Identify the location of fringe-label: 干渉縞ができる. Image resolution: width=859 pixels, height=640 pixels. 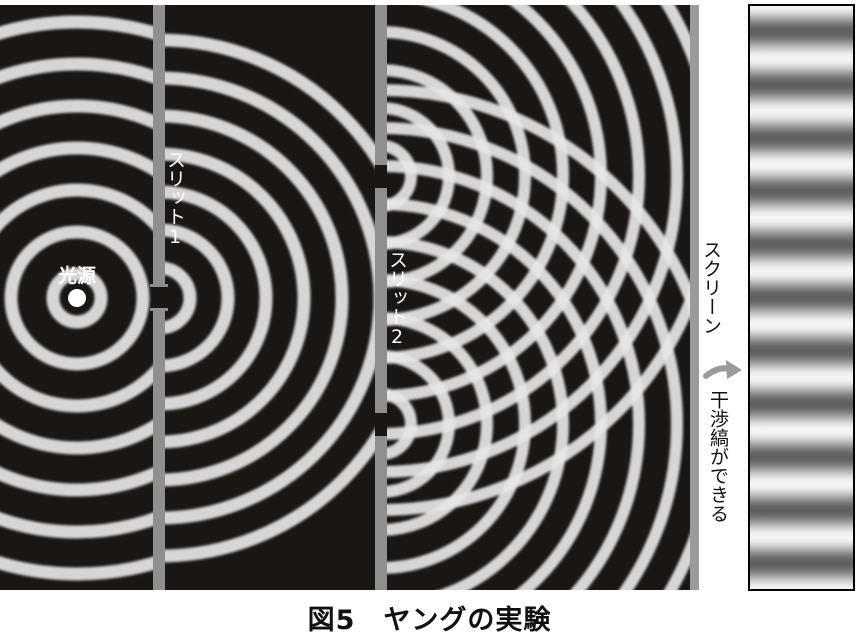
(718, 456).